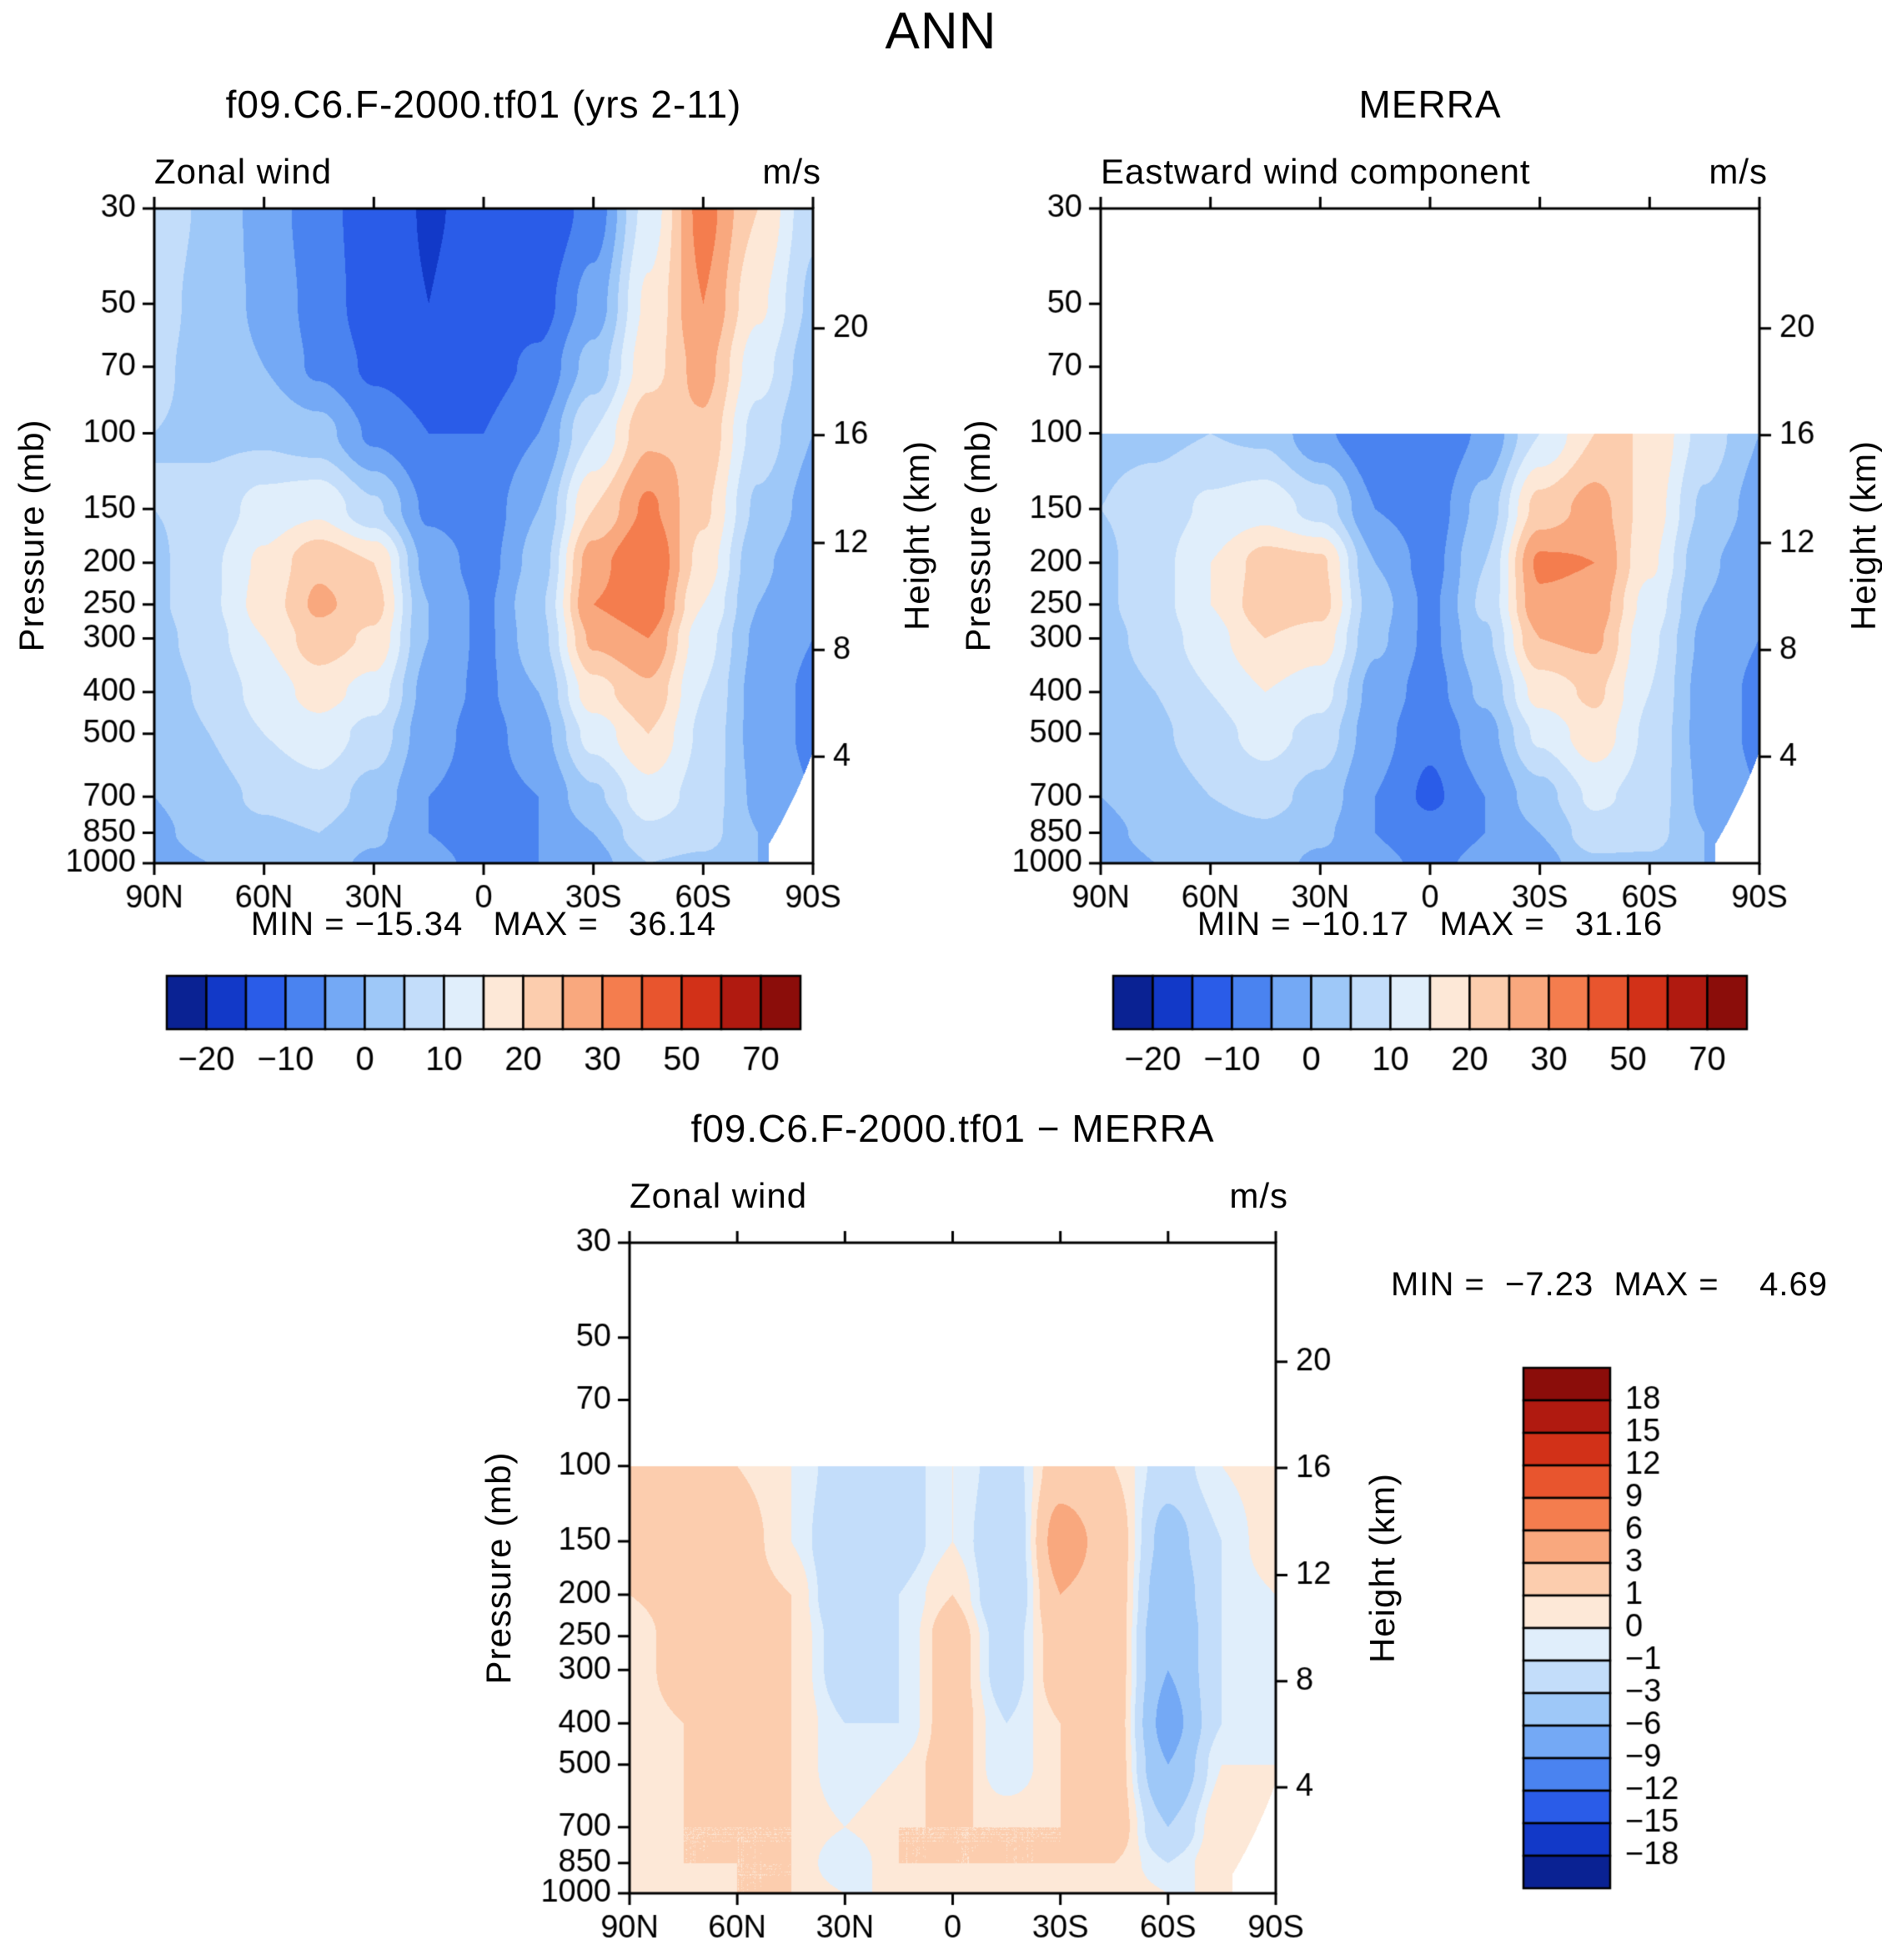  Describe the element at coordinates (487, 172) in the screenshot. I see `model-subtitle-row: Zonal wind m/s` at that location.